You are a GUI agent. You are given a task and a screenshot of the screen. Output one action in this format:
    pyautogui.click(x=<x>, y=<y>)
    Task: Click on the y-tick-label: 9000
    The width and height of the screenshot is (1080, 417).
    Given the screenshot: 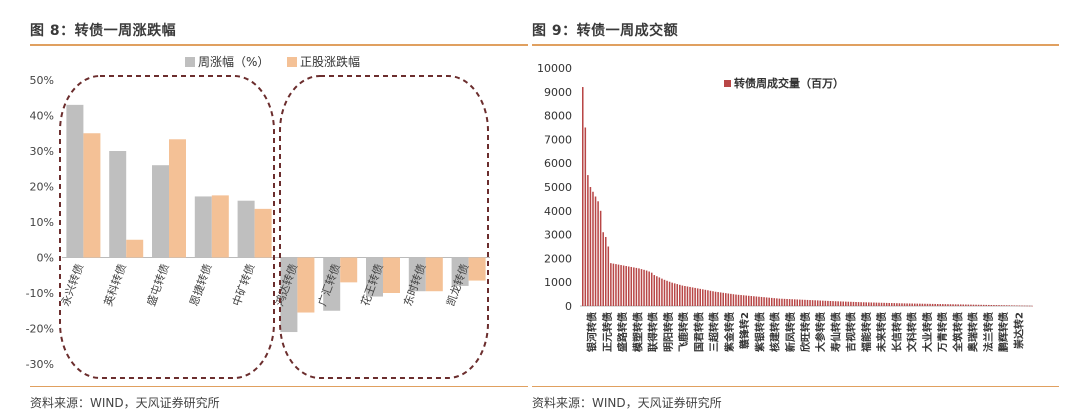 What is the action you would take?
    pyautogui.click(x=558, y=92)
    